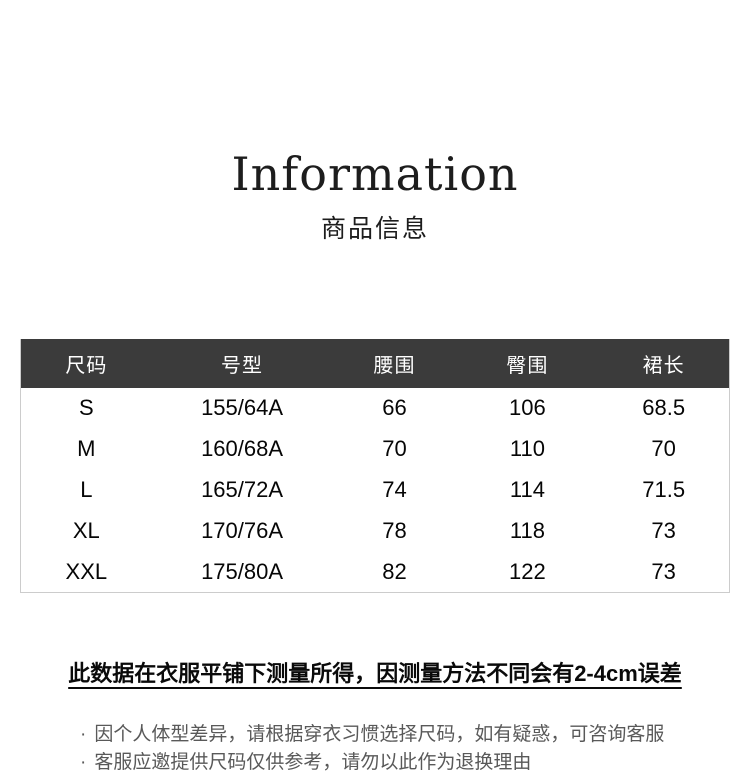  I want to click on table-cell: 170/76A, so click(242, 531).